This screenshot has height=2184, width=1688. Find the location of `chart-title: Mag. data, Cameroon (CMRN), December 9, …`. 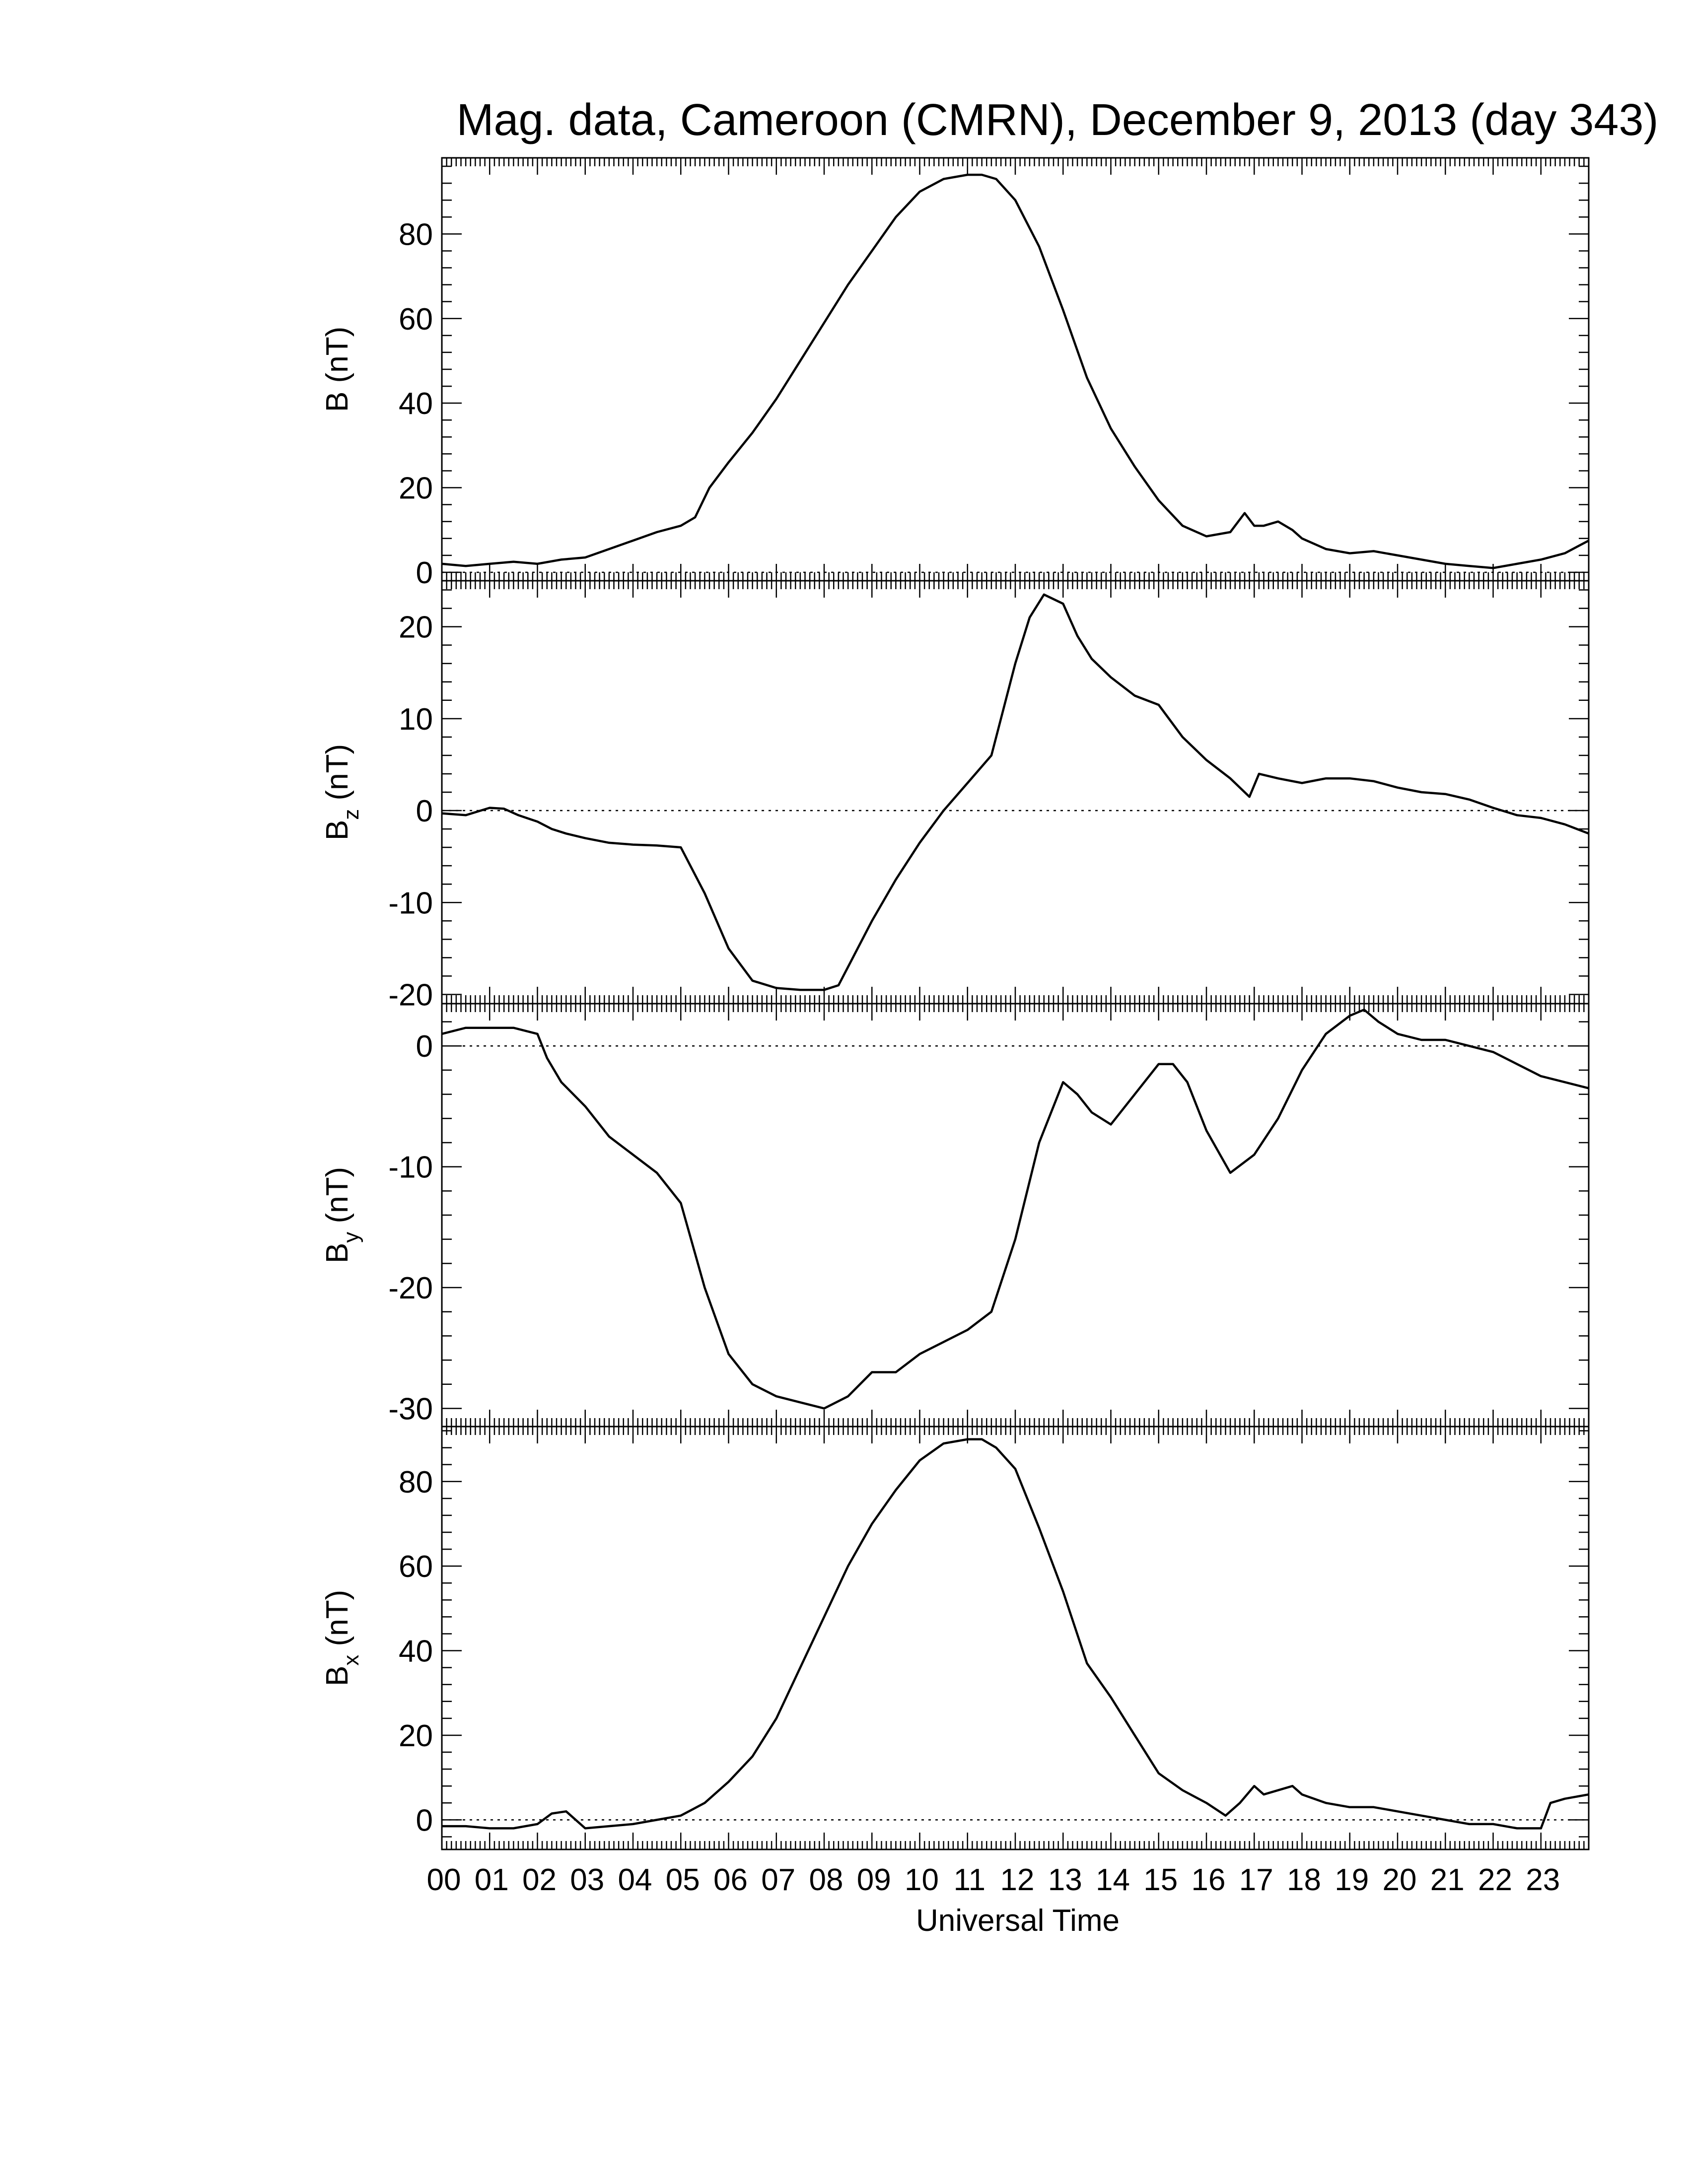

chart-title: Mag. data, Cameroon (CMRN), December 9, … is located at coordinates (1057, 120).